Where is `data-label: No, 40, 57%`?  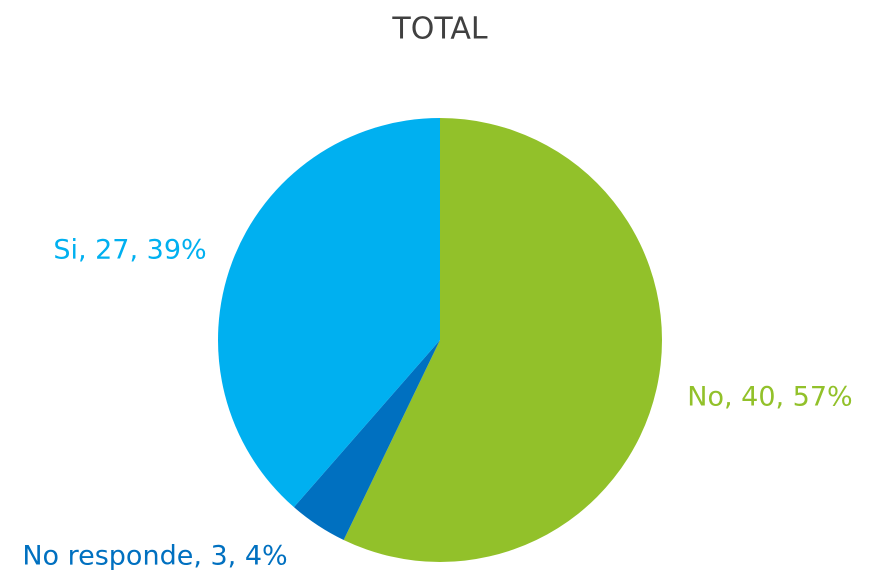 data-label: No, 40, 57% is located at coordinates (769, 397).